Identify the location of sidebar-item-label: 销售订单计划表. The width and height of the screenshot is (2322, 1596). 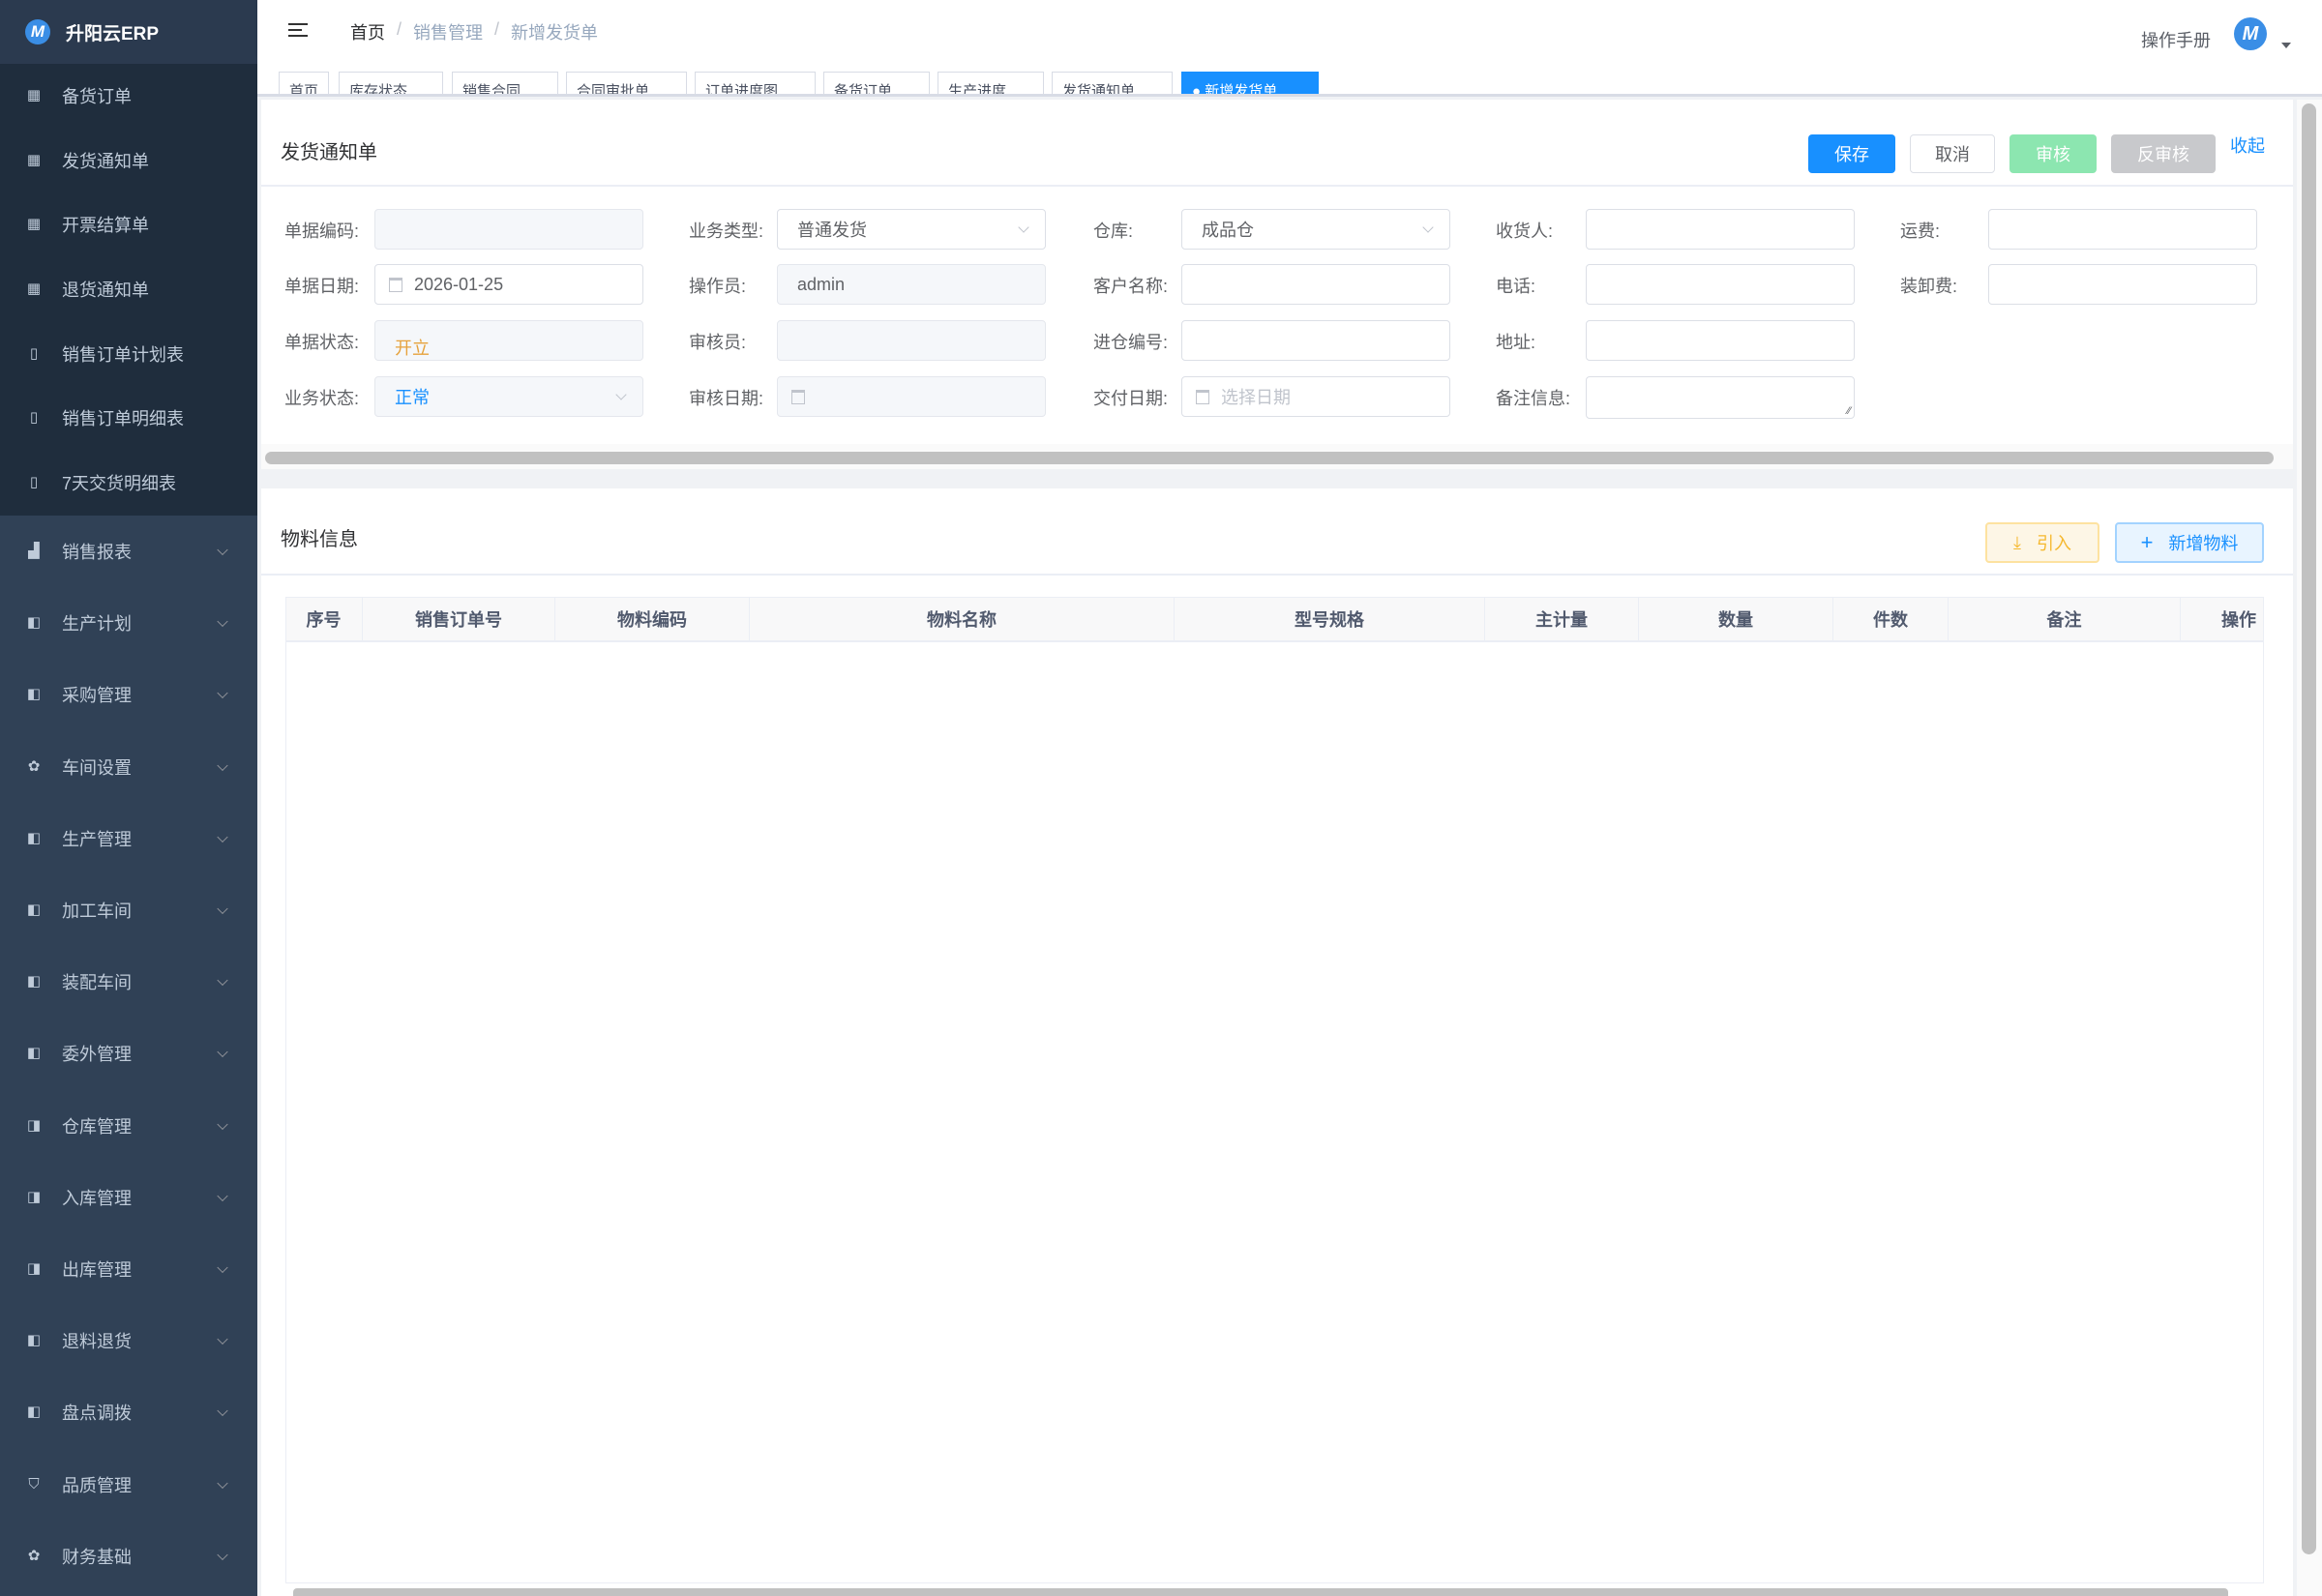
(123, 354).